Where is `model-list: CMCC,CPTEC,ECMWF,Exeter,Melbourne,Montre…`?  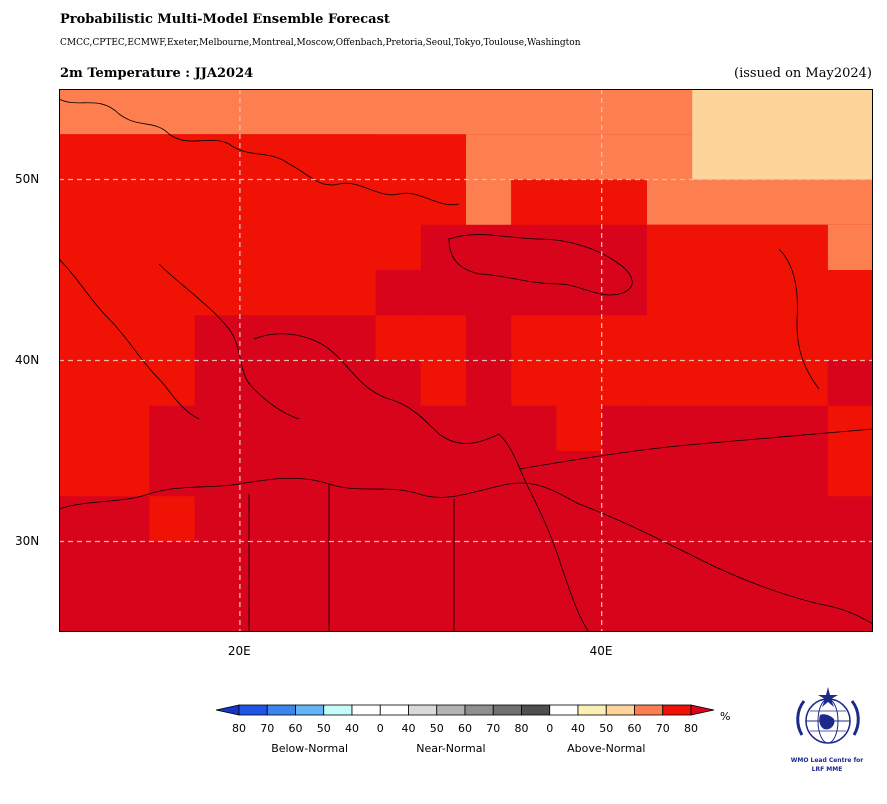 model-list: CMCC,CPTEC,ECMWF,Exeter,Melbourne,Montre… is located at coordinates (320, 43).